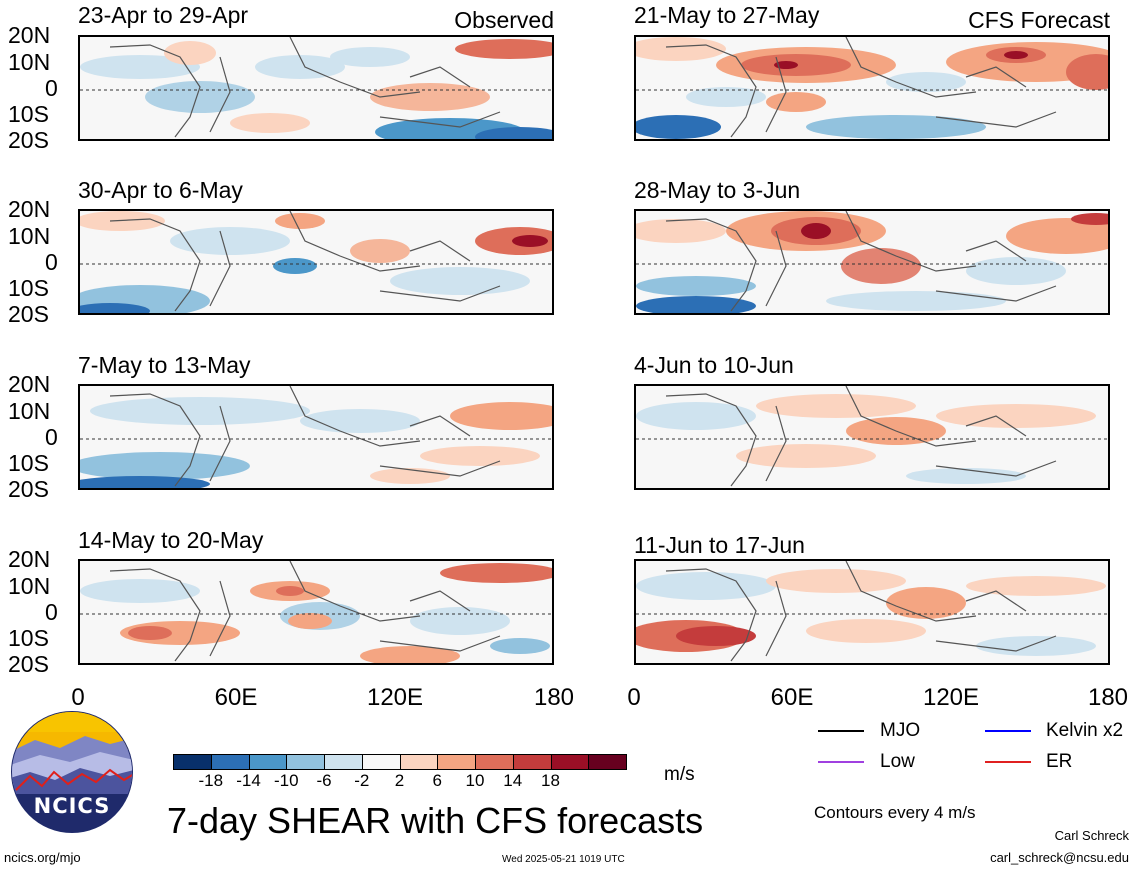  Describe the element at coordinates (316, 612) in the screenshot. I see `map-panel-l4` at that location.